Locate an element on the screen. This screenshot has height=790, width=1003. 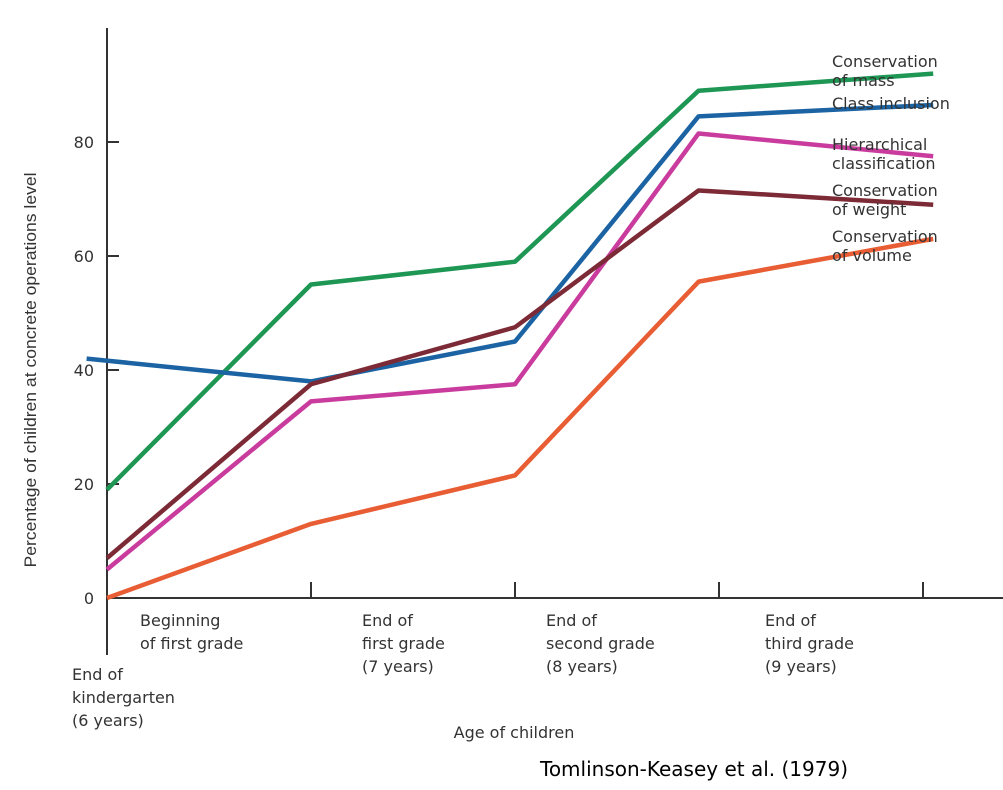
x-tick-label: Beginning of first grade is located at coordinates (191, 632).